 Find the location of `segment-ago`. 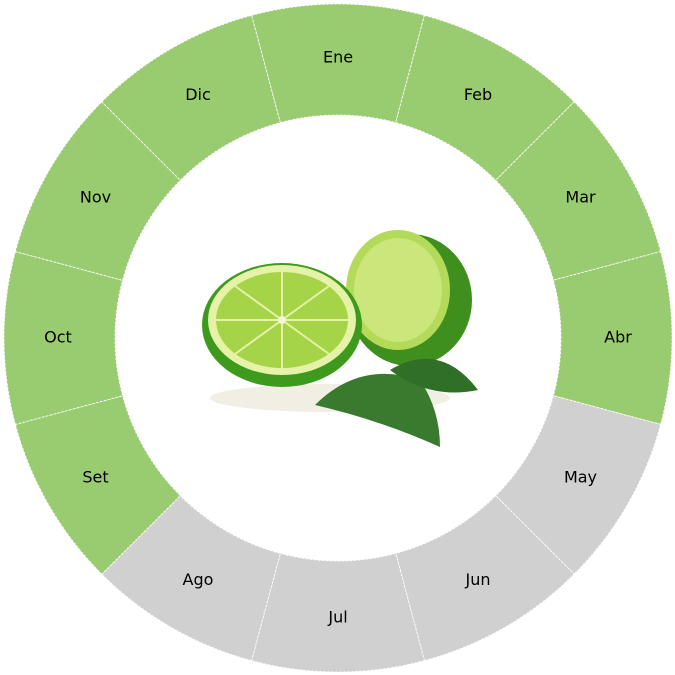

segment-ago is located at coordinates (191, 578).